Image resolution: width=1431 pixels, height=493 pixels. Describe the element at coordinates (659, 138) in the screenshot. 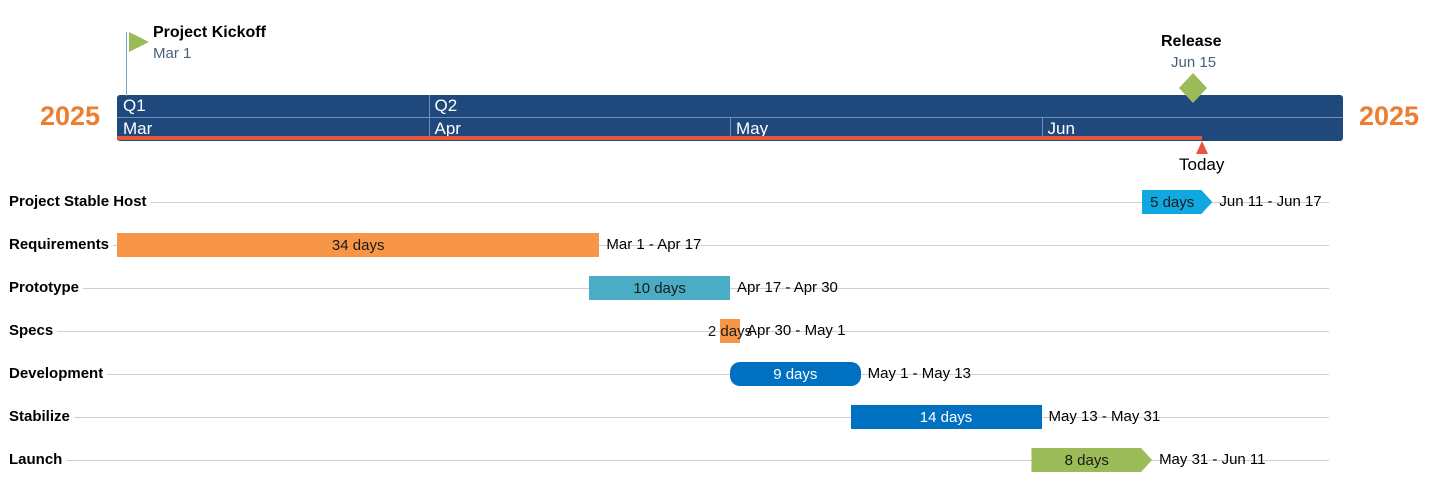

I see `today-progress-line` at that location.